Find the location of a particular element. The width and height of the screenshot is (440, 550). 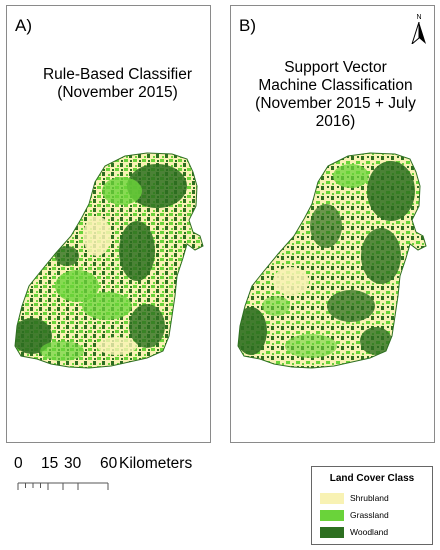

north-arrow-icon is located at coordinates (418, 33).